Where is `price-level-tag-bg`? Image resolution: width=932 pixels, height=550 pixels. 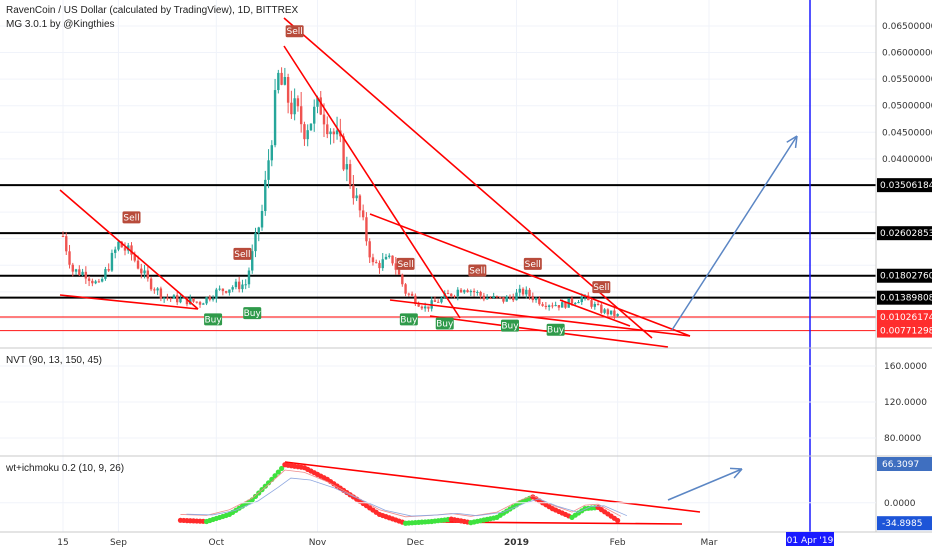 price-level-tag-bg is located at coordinates (904, 233).